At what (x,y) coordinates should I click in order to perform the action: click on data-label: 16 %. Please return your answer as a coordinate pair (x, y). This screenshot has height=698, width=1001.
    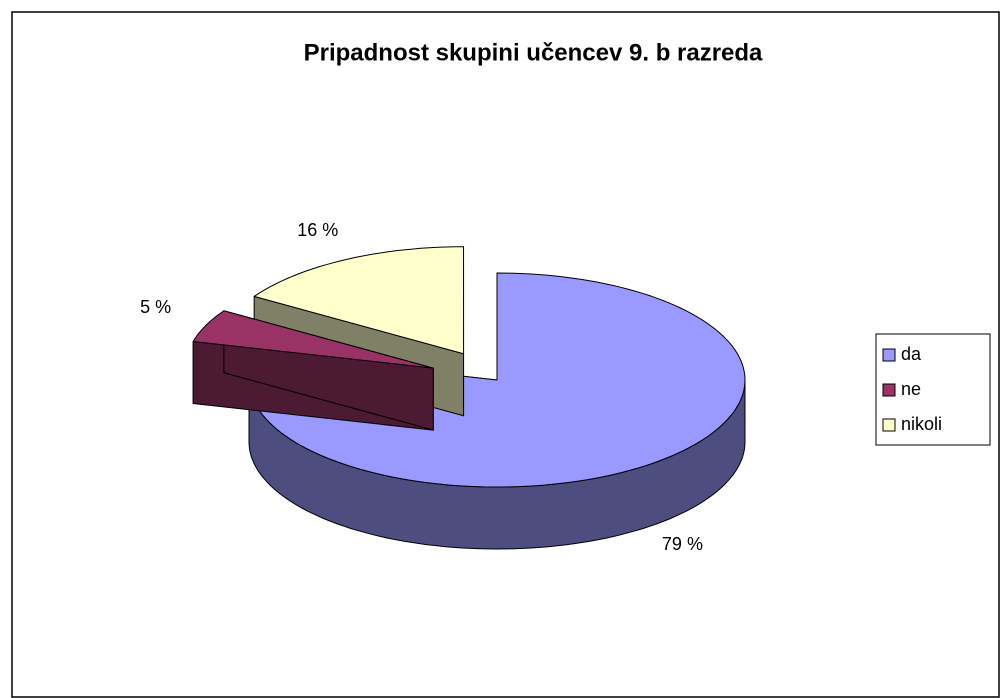
    Looking at the image, I should click on (317, 230).